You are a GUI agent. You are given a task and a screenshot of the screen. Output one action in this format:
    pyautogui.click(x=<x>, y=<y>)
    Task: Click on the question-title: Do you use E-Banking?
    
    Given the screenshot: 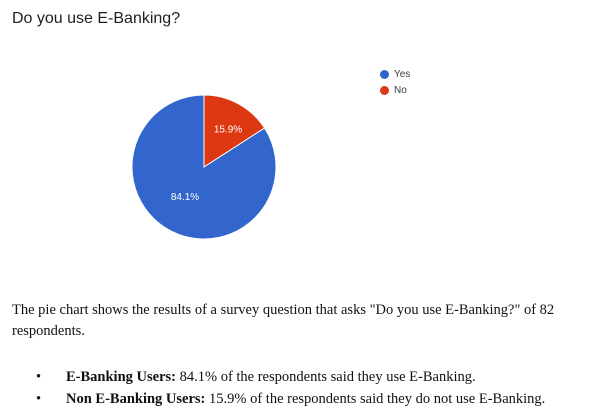 What is the action you would take?
    pyautogui.click(x=96, y=18)
    